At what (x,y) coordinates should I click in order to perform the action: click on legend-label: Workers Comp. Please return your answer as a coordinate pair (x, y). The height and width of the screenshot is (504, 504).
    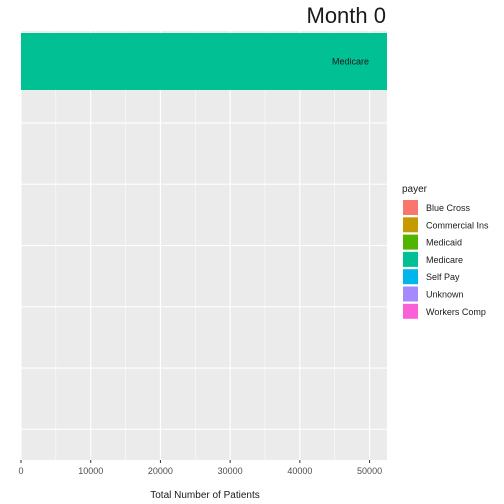
    Looking at the image, I should click on (456, 312).